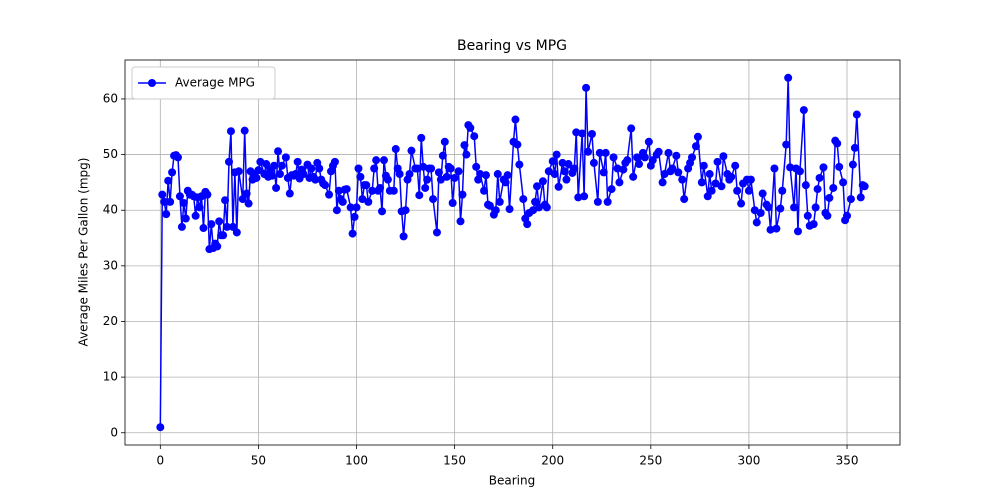  I want to click on x-tick-label: 350, so click(847, 461).